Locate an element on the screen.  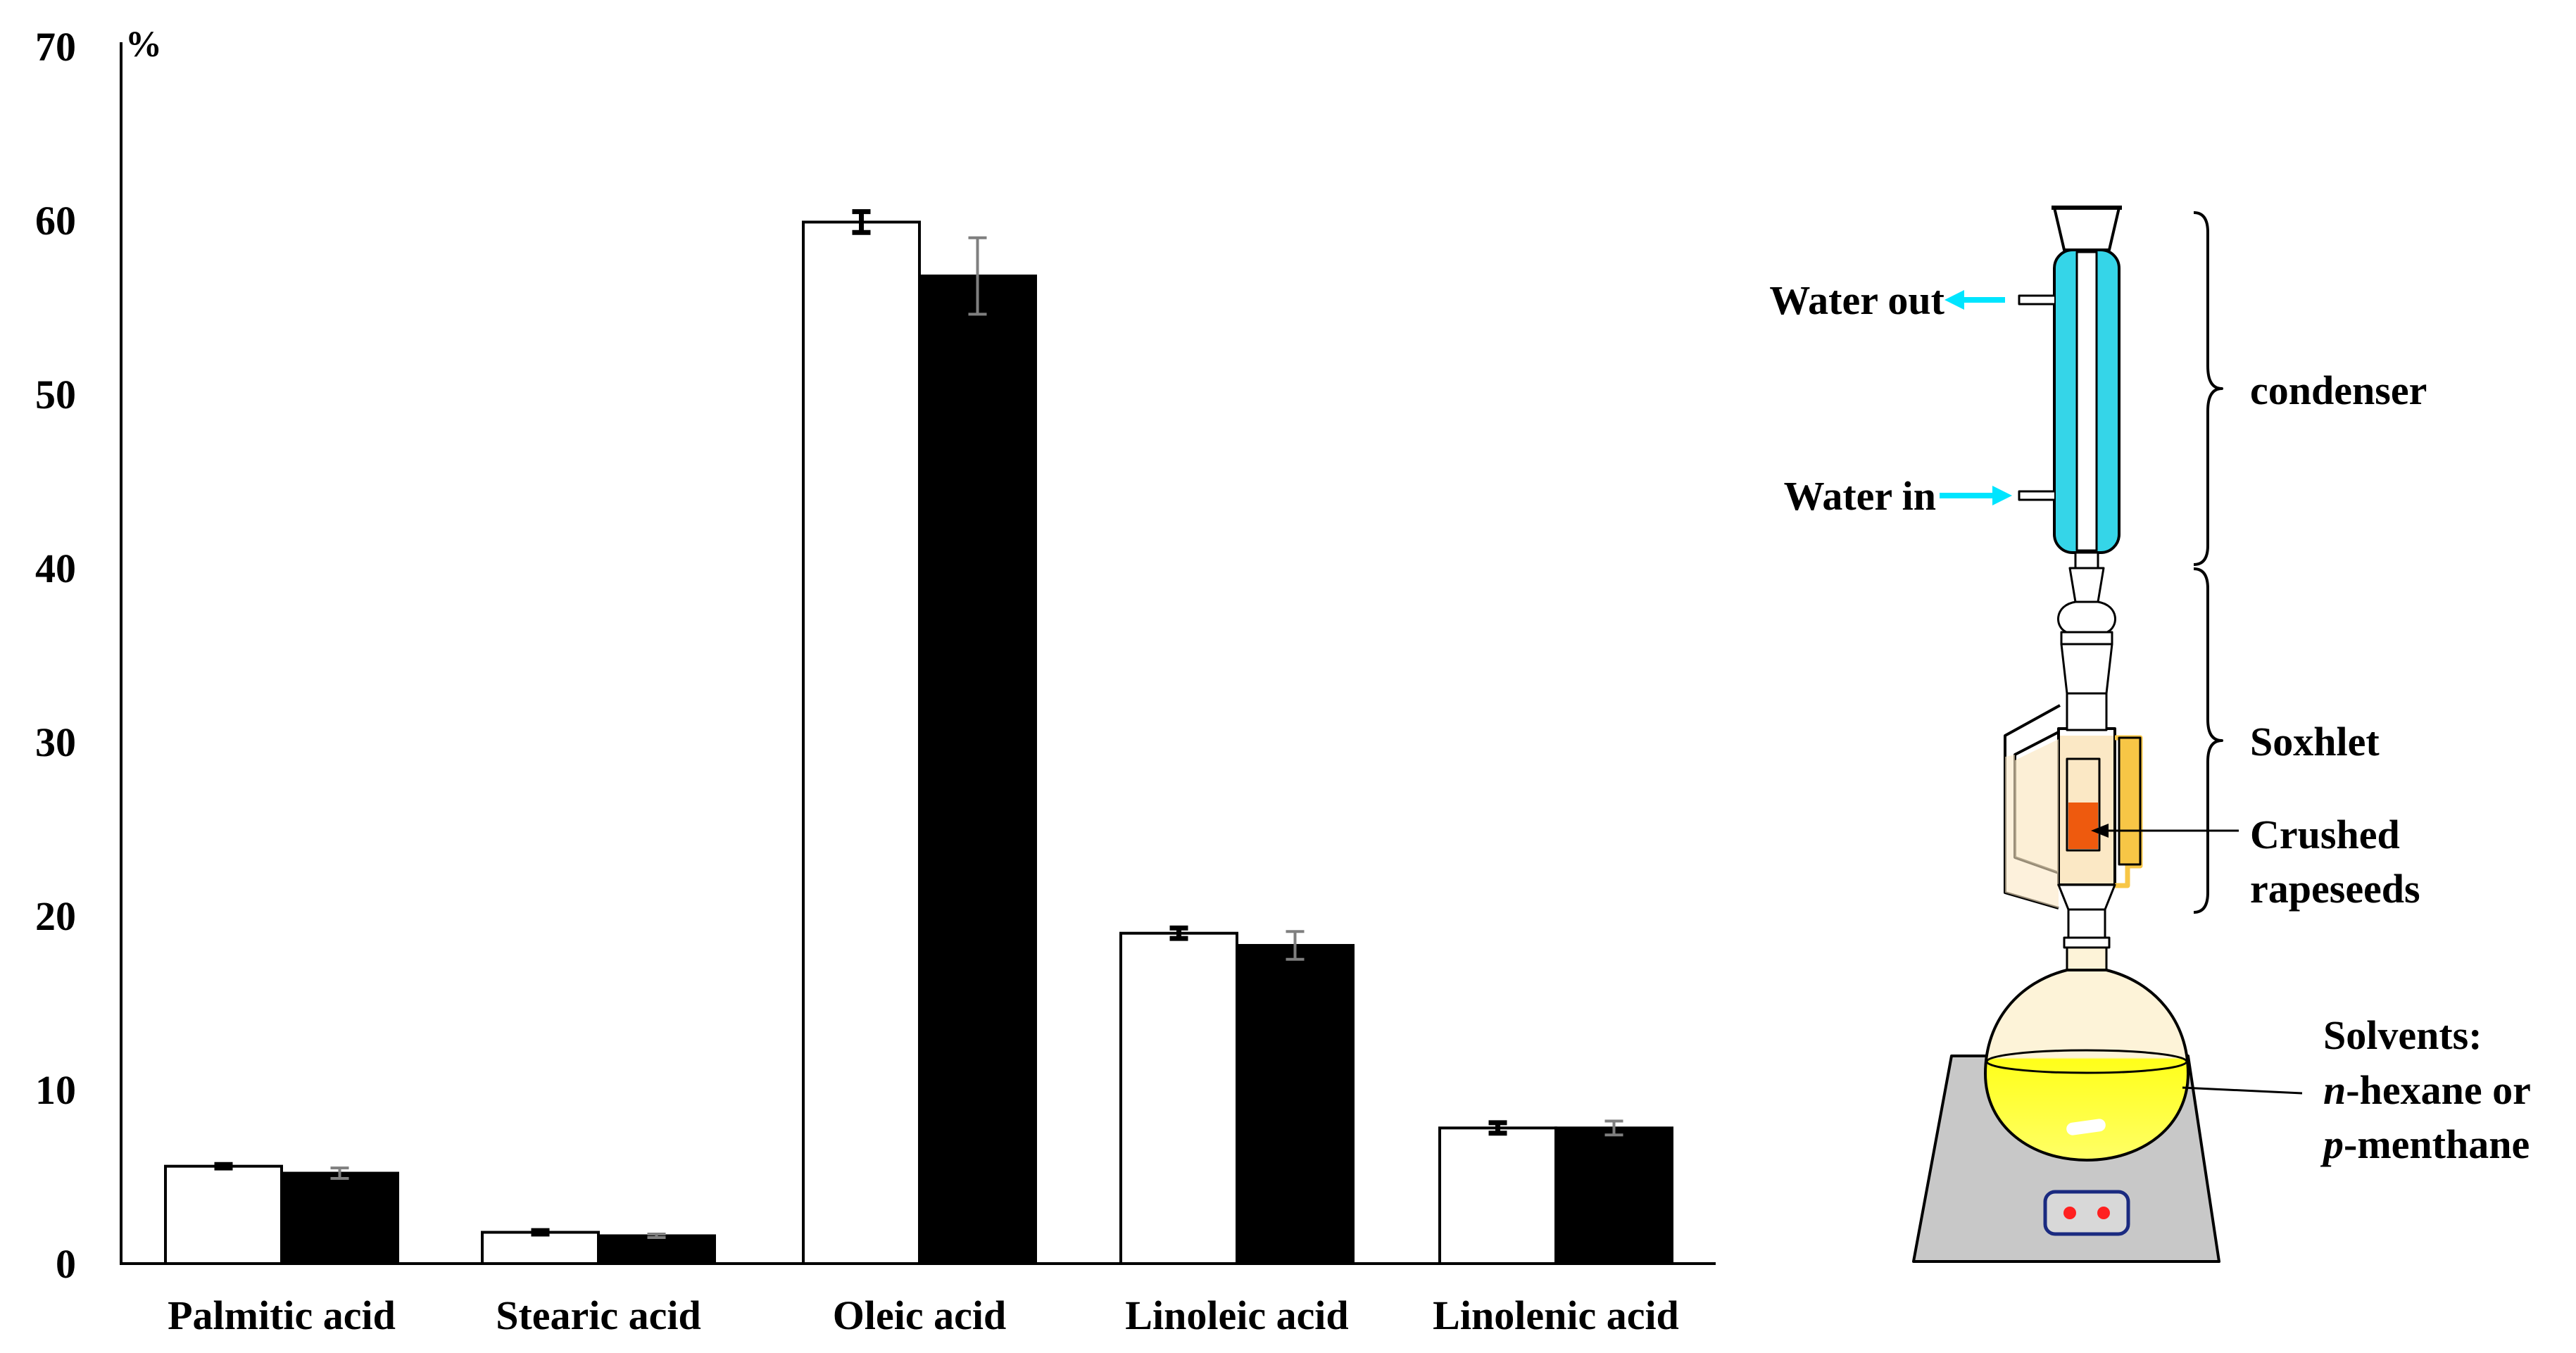
bar-linolenic-acid-s1 is located at coordinates (1497, 1195).